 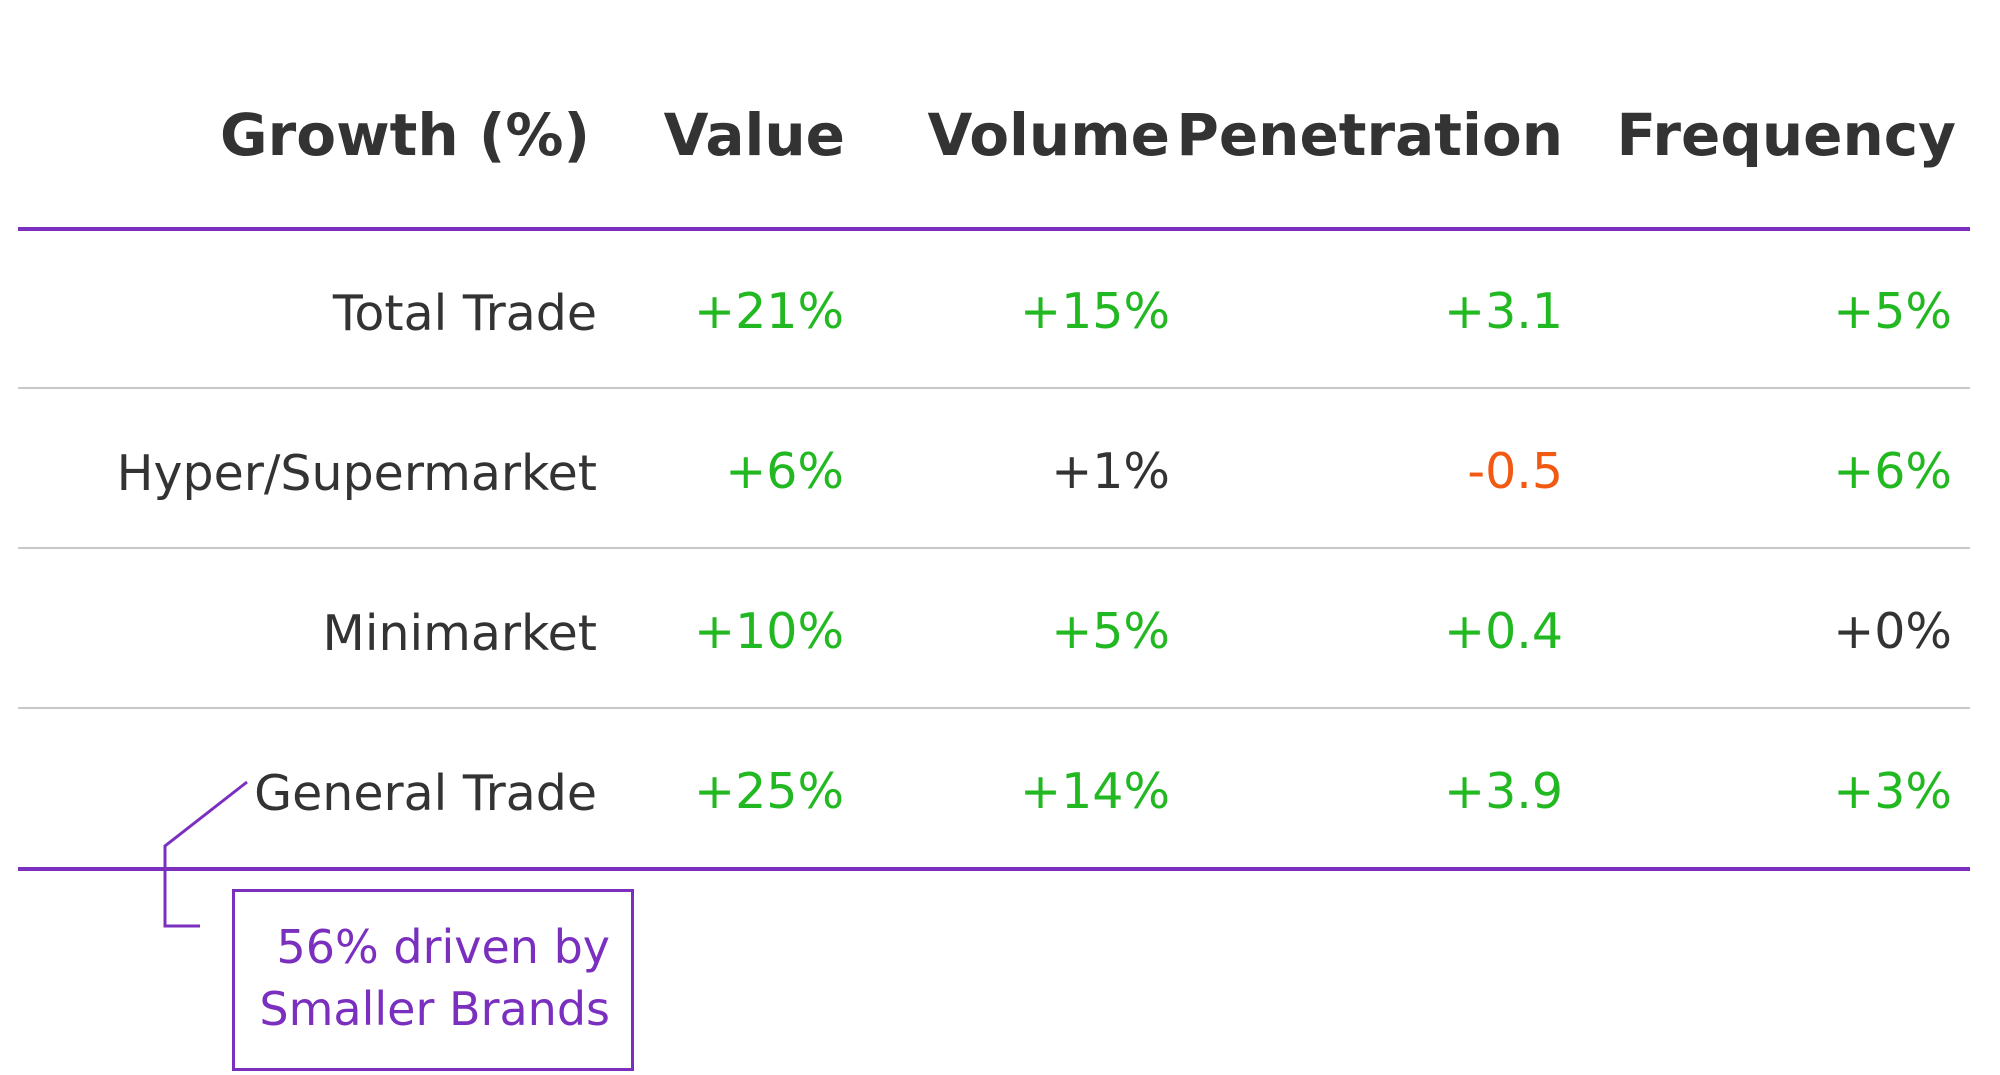 I want to click on cell-hyper-supermarket-volume: +1%, so click(x=1110, y=471).